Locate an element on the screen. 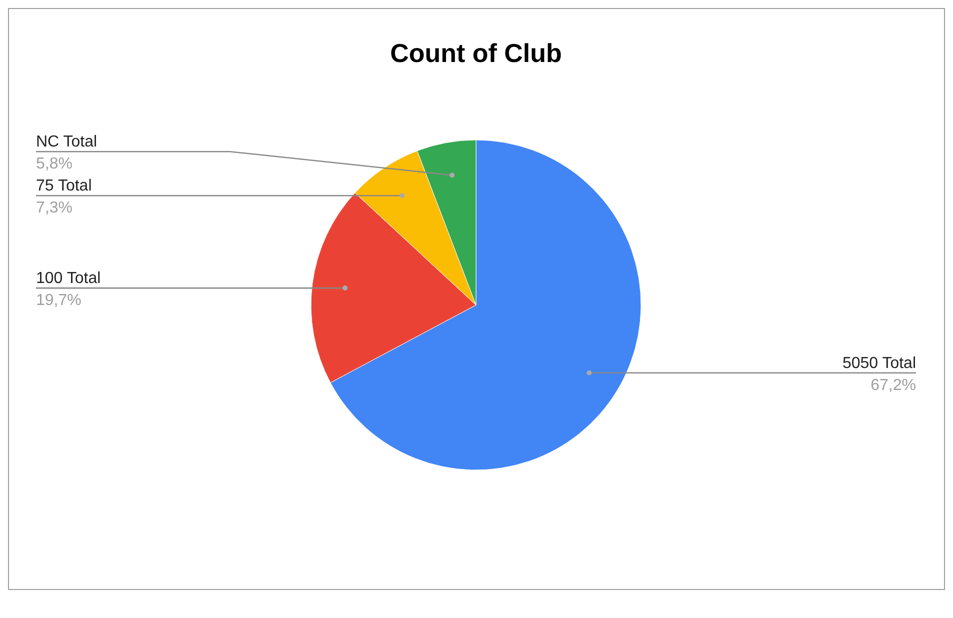  data-label: 7,3% is located at coordinates (54, 208).